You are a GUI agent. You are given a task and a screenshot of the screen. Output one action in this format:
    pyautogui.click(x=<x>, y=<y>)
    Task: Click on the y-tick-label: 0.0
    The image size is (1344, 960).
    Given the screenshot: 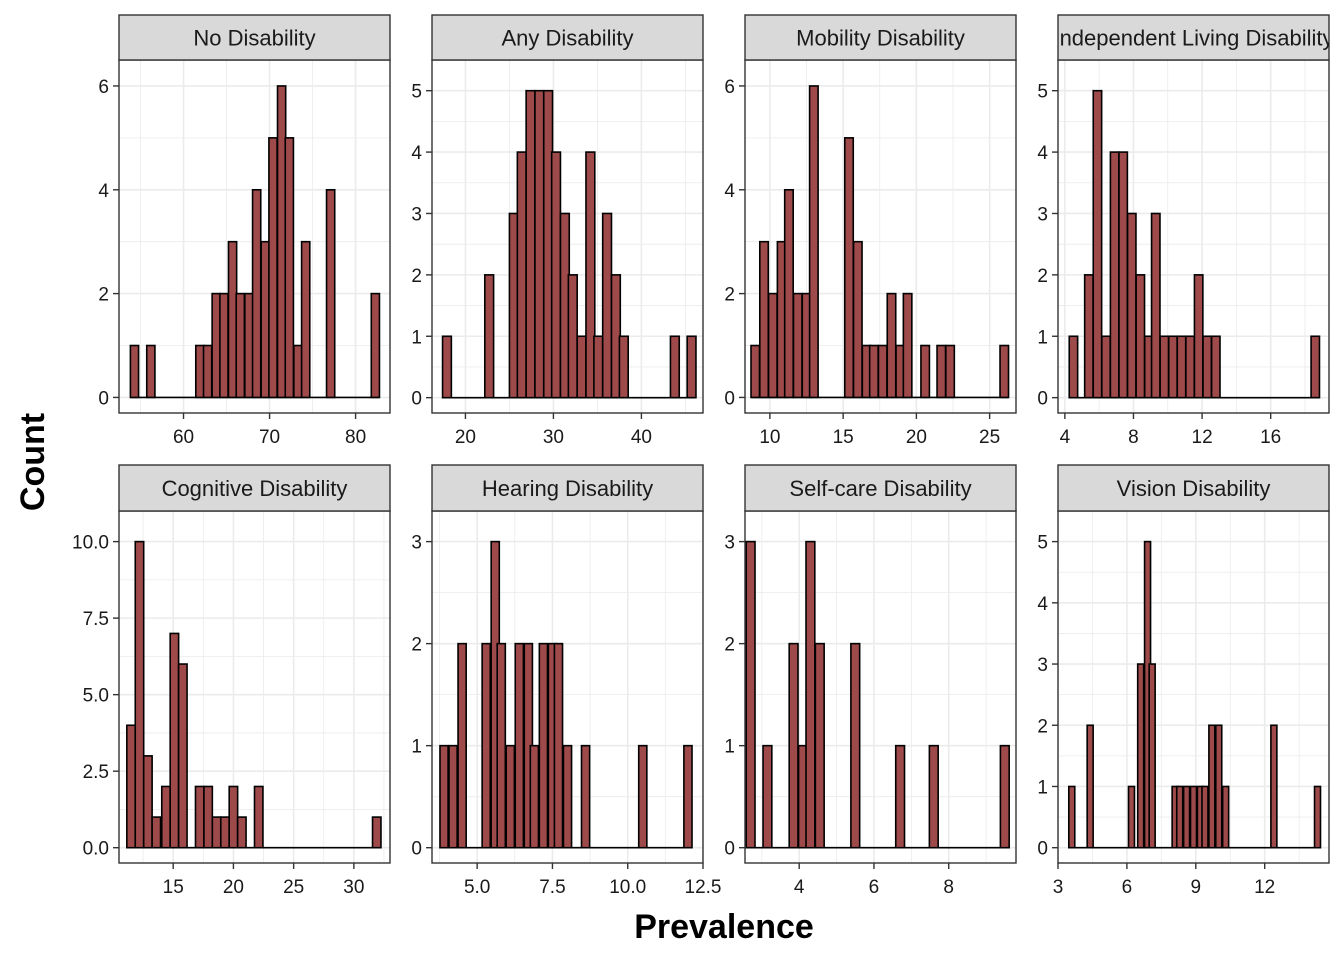 What is the action you would take?
    pyautogui.click(x=96, y=849)
    